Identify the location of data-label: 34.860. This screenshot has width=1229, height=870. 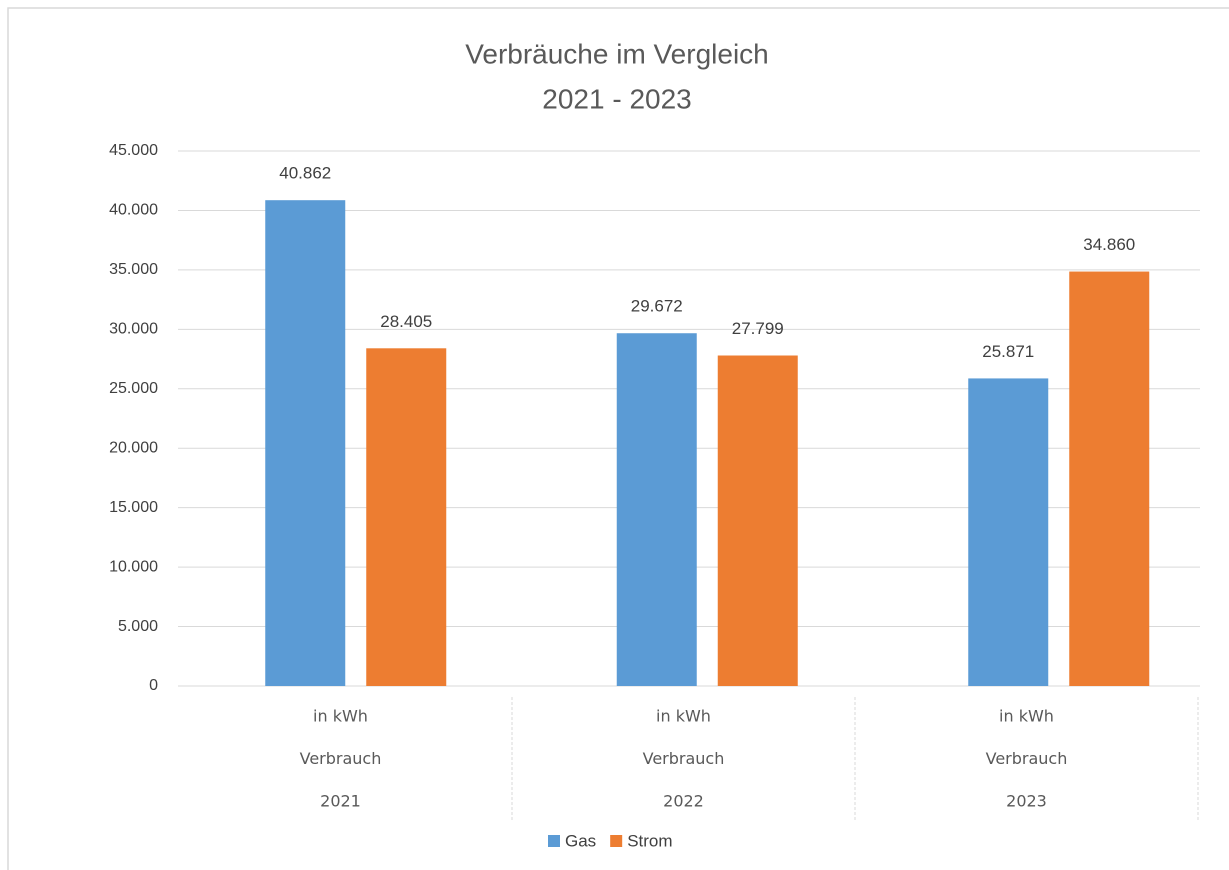
(1109, 244).